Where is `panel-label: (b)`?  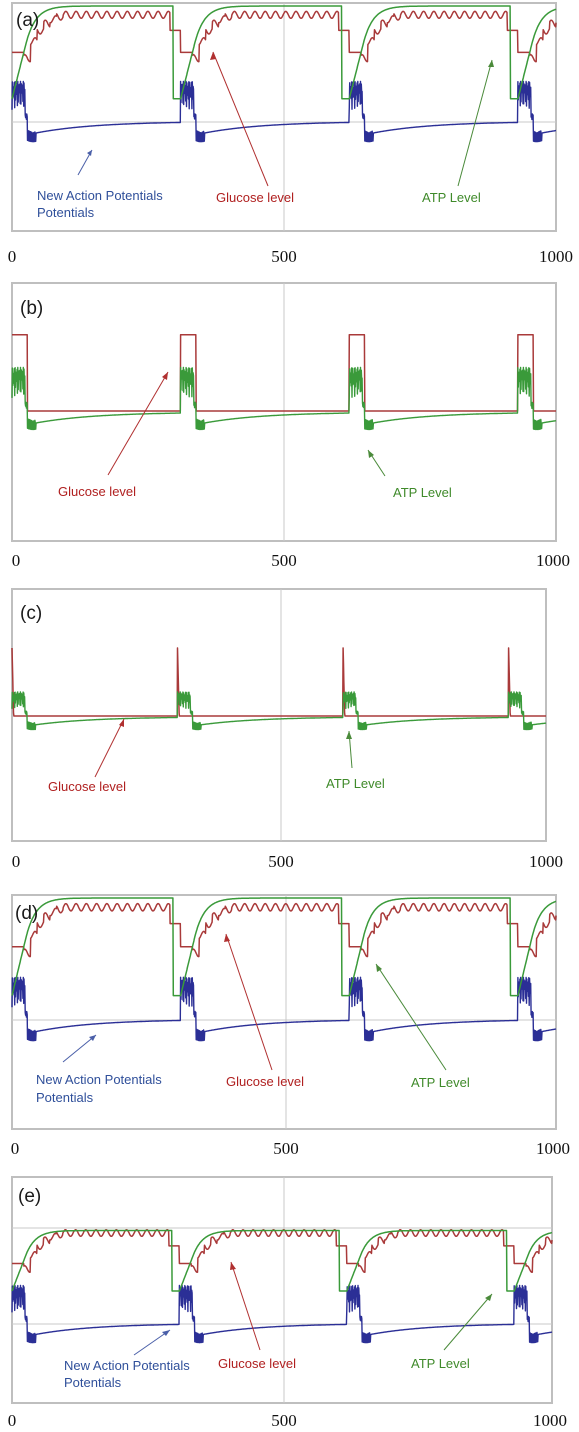 panel-label: (b) is located at coordinates (31, 308).